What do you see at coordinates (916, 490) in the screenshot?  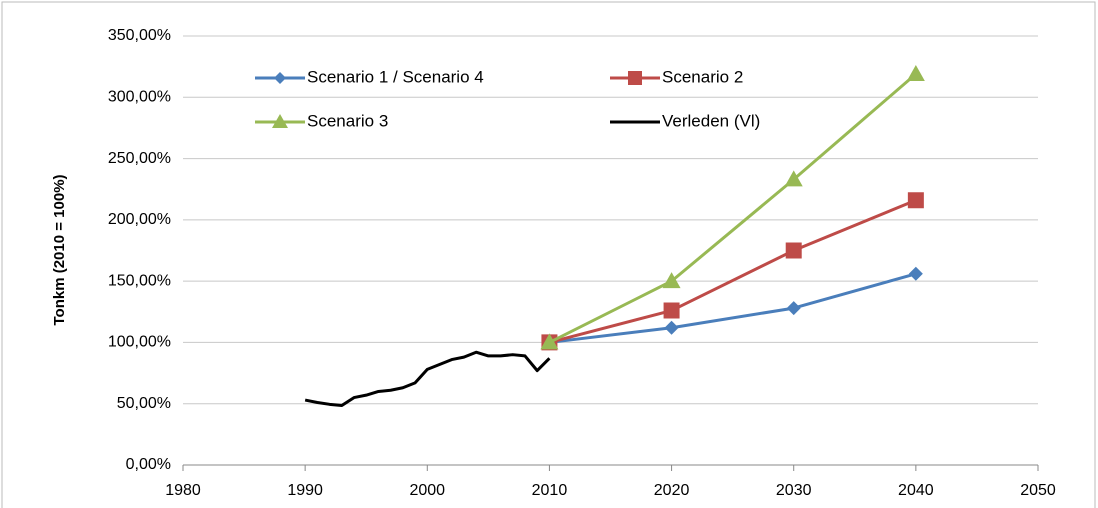 I see `x-tick-label: 2040` at bounding box center [916, 490].